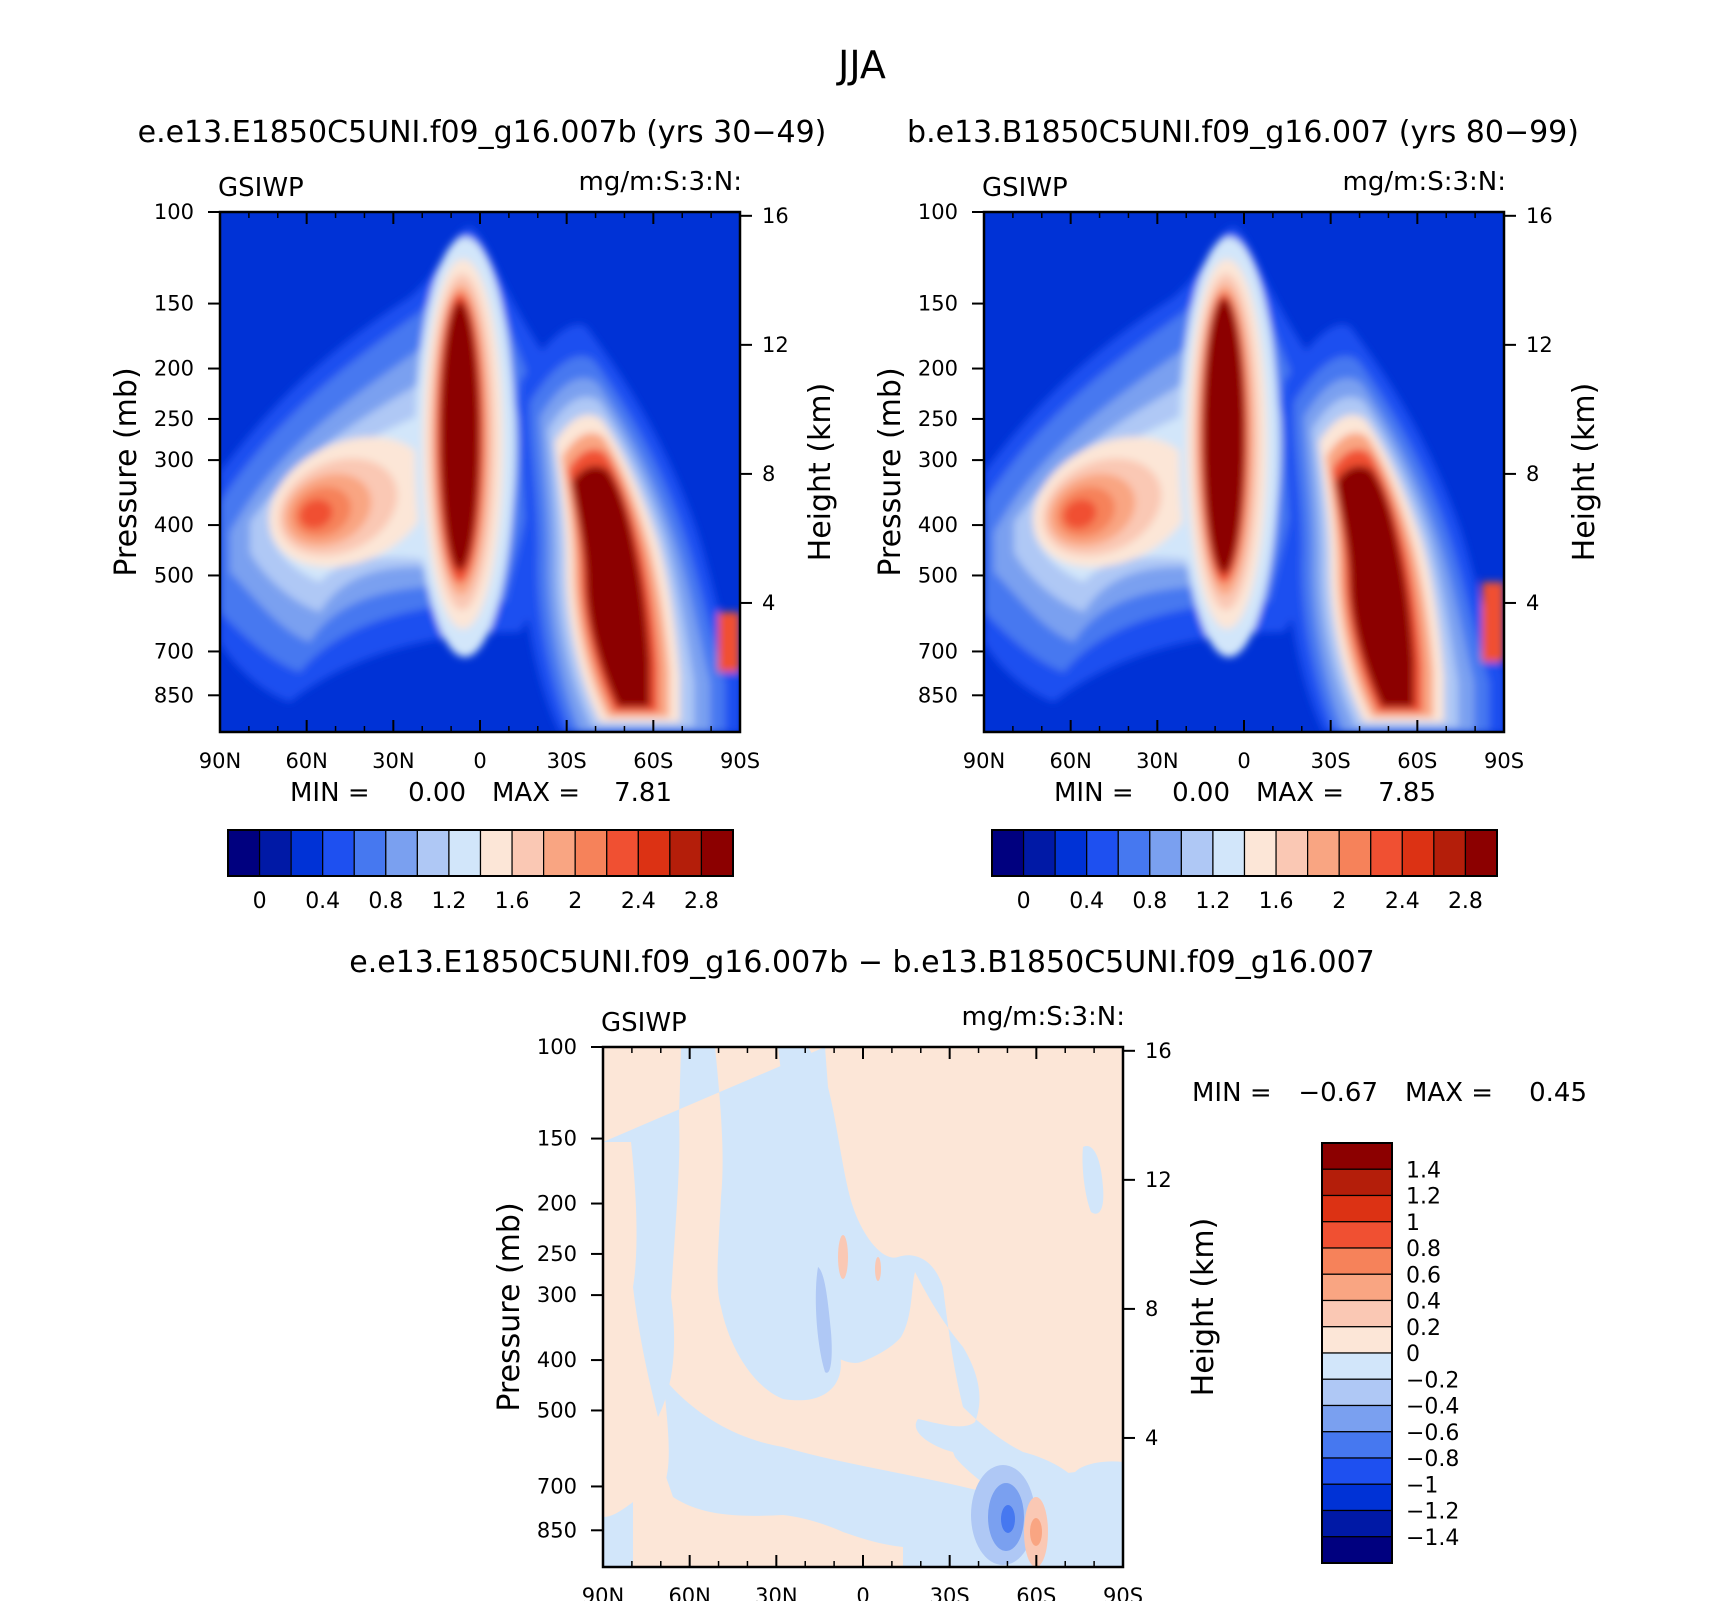 This screenshot has height=1601, width=1710. What do you see at coordinates (1423, 1275) in the screenshot?
I see `colorbar-label: 0.6` at bounding box center [1423, 1275].